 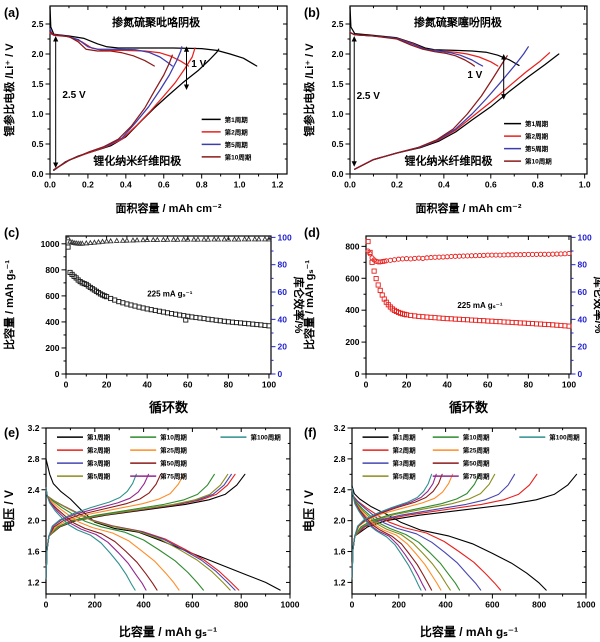 What do you see at coordinates (405, 463) in the screenshot?
I see `legend-label: 第3周期` at bounding box center [405, 463].